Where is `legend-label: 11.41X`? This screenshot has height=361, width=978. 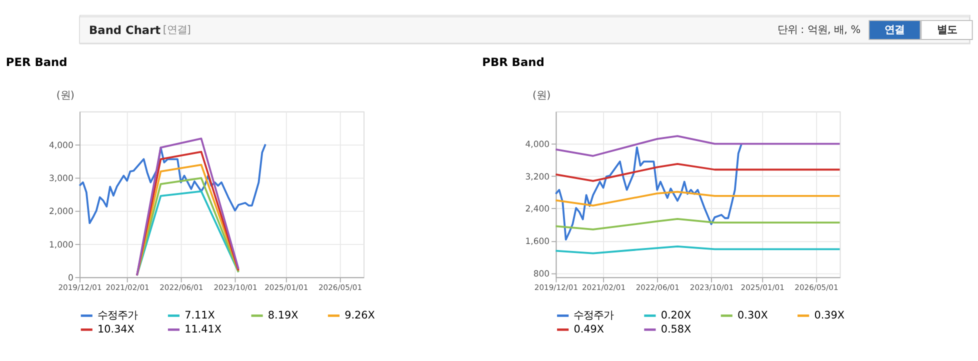 legend-label: 11.41X is located at coordinates (203, 330).